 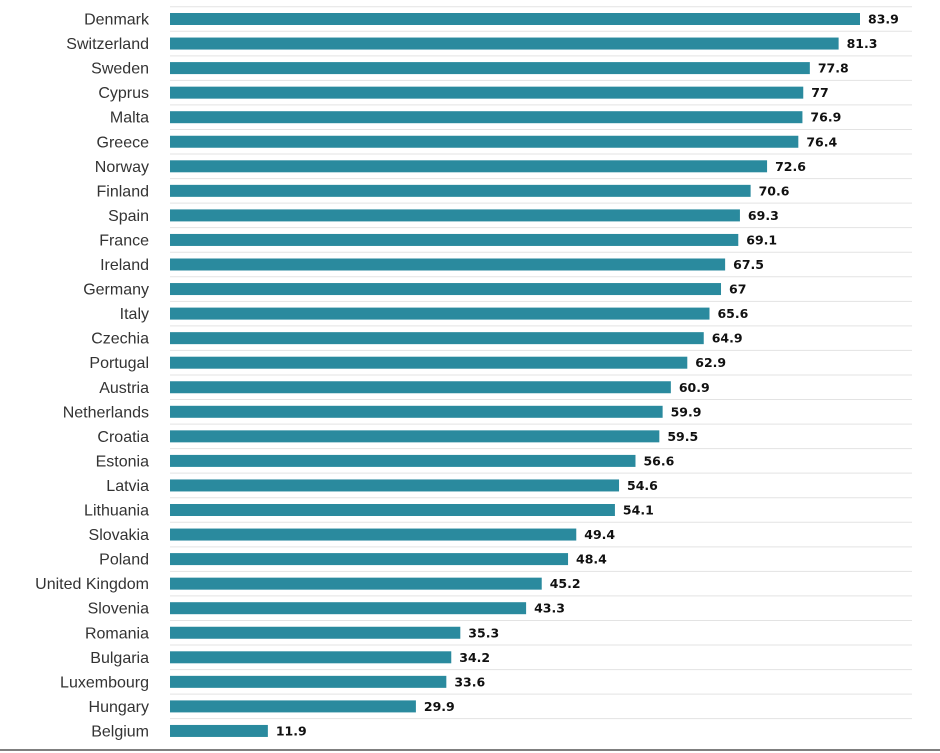 What do you see at coordinates (833, 68) in the screenshot?
I see `value-label: 77.8` at bounding box center [833, 68].